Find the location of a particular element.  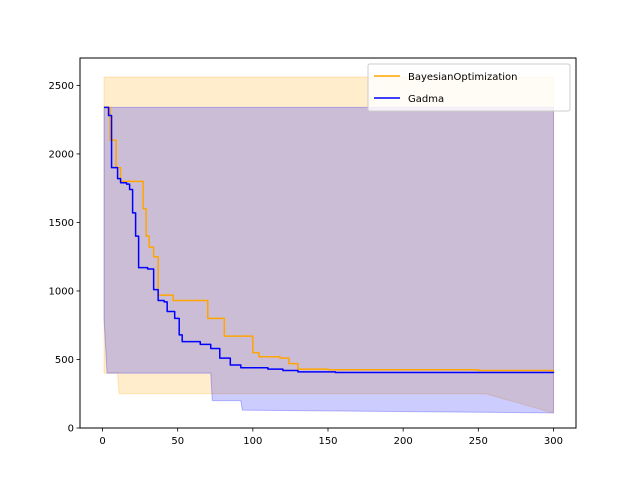

x-tick-label: 150 is located at coordinates (327, 441).